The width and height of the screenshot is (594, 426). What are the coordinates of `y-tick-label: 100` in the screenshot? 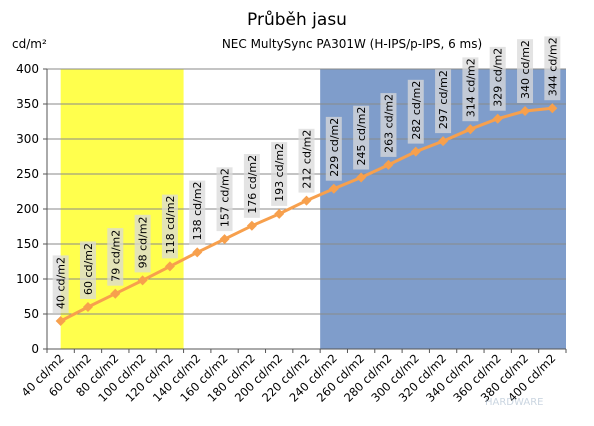 It's located at (27, 279).